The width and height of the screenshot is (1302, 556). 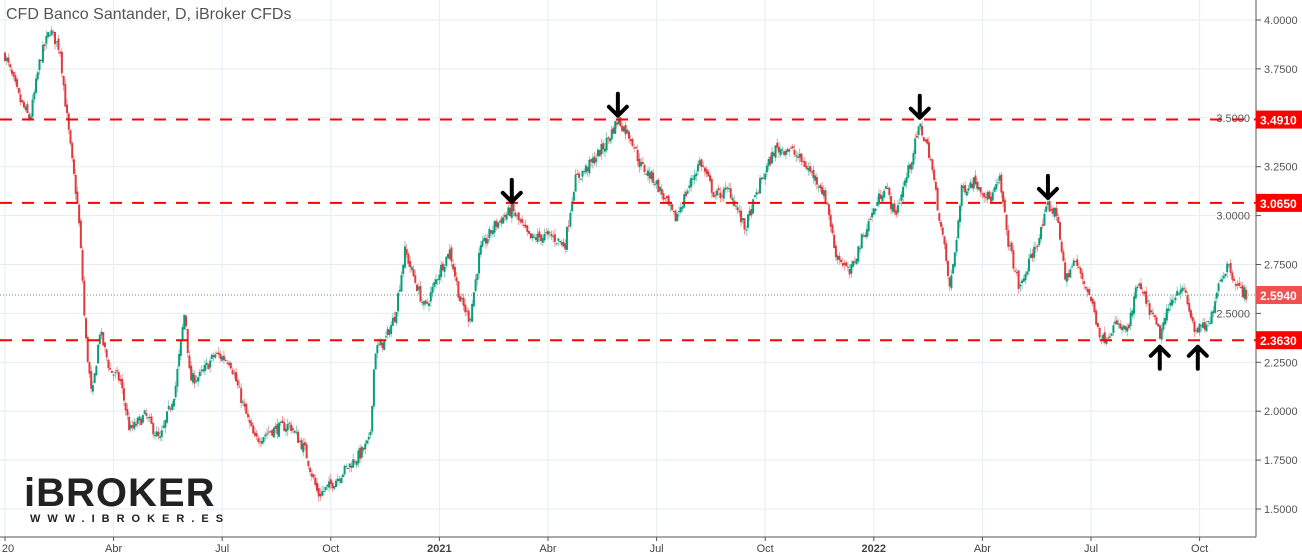 What do you see at coordinates (1281, 363) in the screenshot?
I see `y-tick-label: 2.2500` at bounding box center [1281, 363].